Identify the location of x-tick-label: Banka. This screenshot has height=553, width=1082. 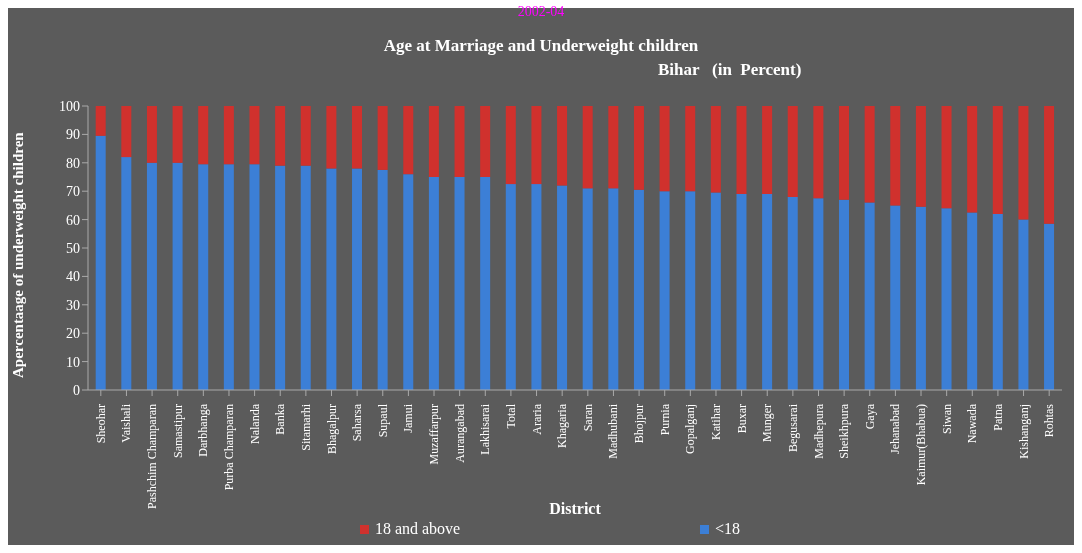
(280, 419).